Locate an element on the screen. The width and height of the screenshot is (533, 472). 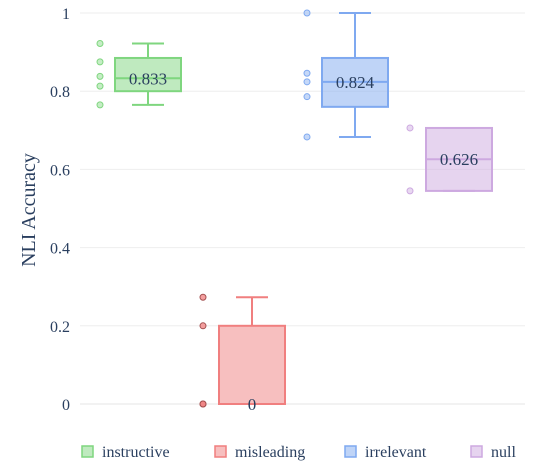
legend-item-null: null is located at coordinates (493, 452).